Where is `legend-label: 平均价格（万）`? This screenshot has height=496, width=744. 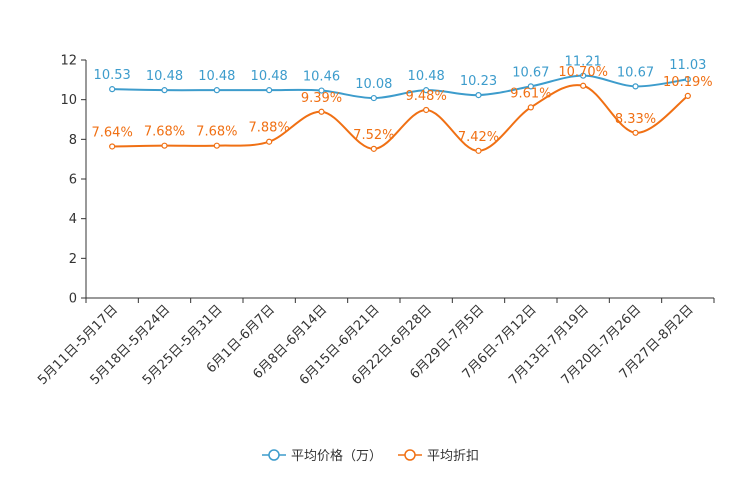 legend-label: 平均价格（万） is located at coordinates (336, 456).